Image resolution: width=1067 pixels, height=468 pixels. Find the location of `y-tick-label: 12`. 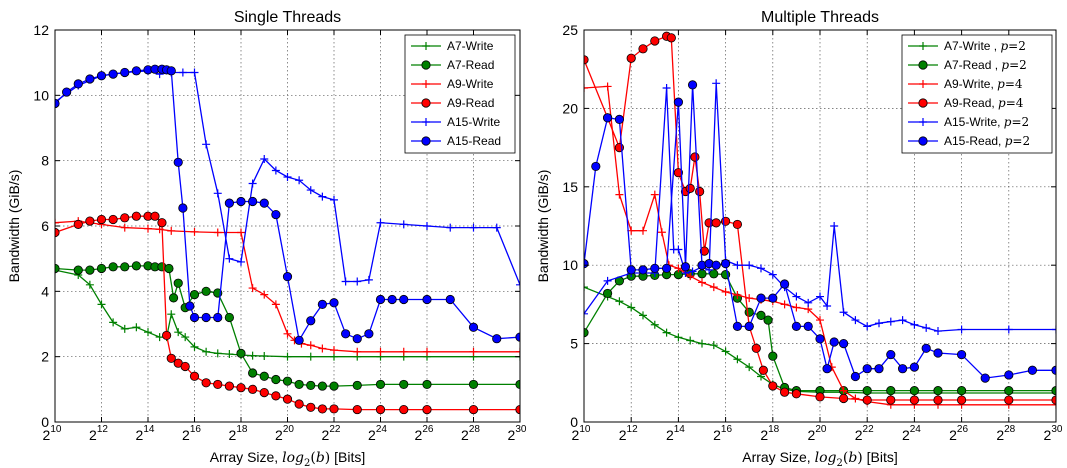

y-tick-label: 12 is located at coordinates (41, 30).